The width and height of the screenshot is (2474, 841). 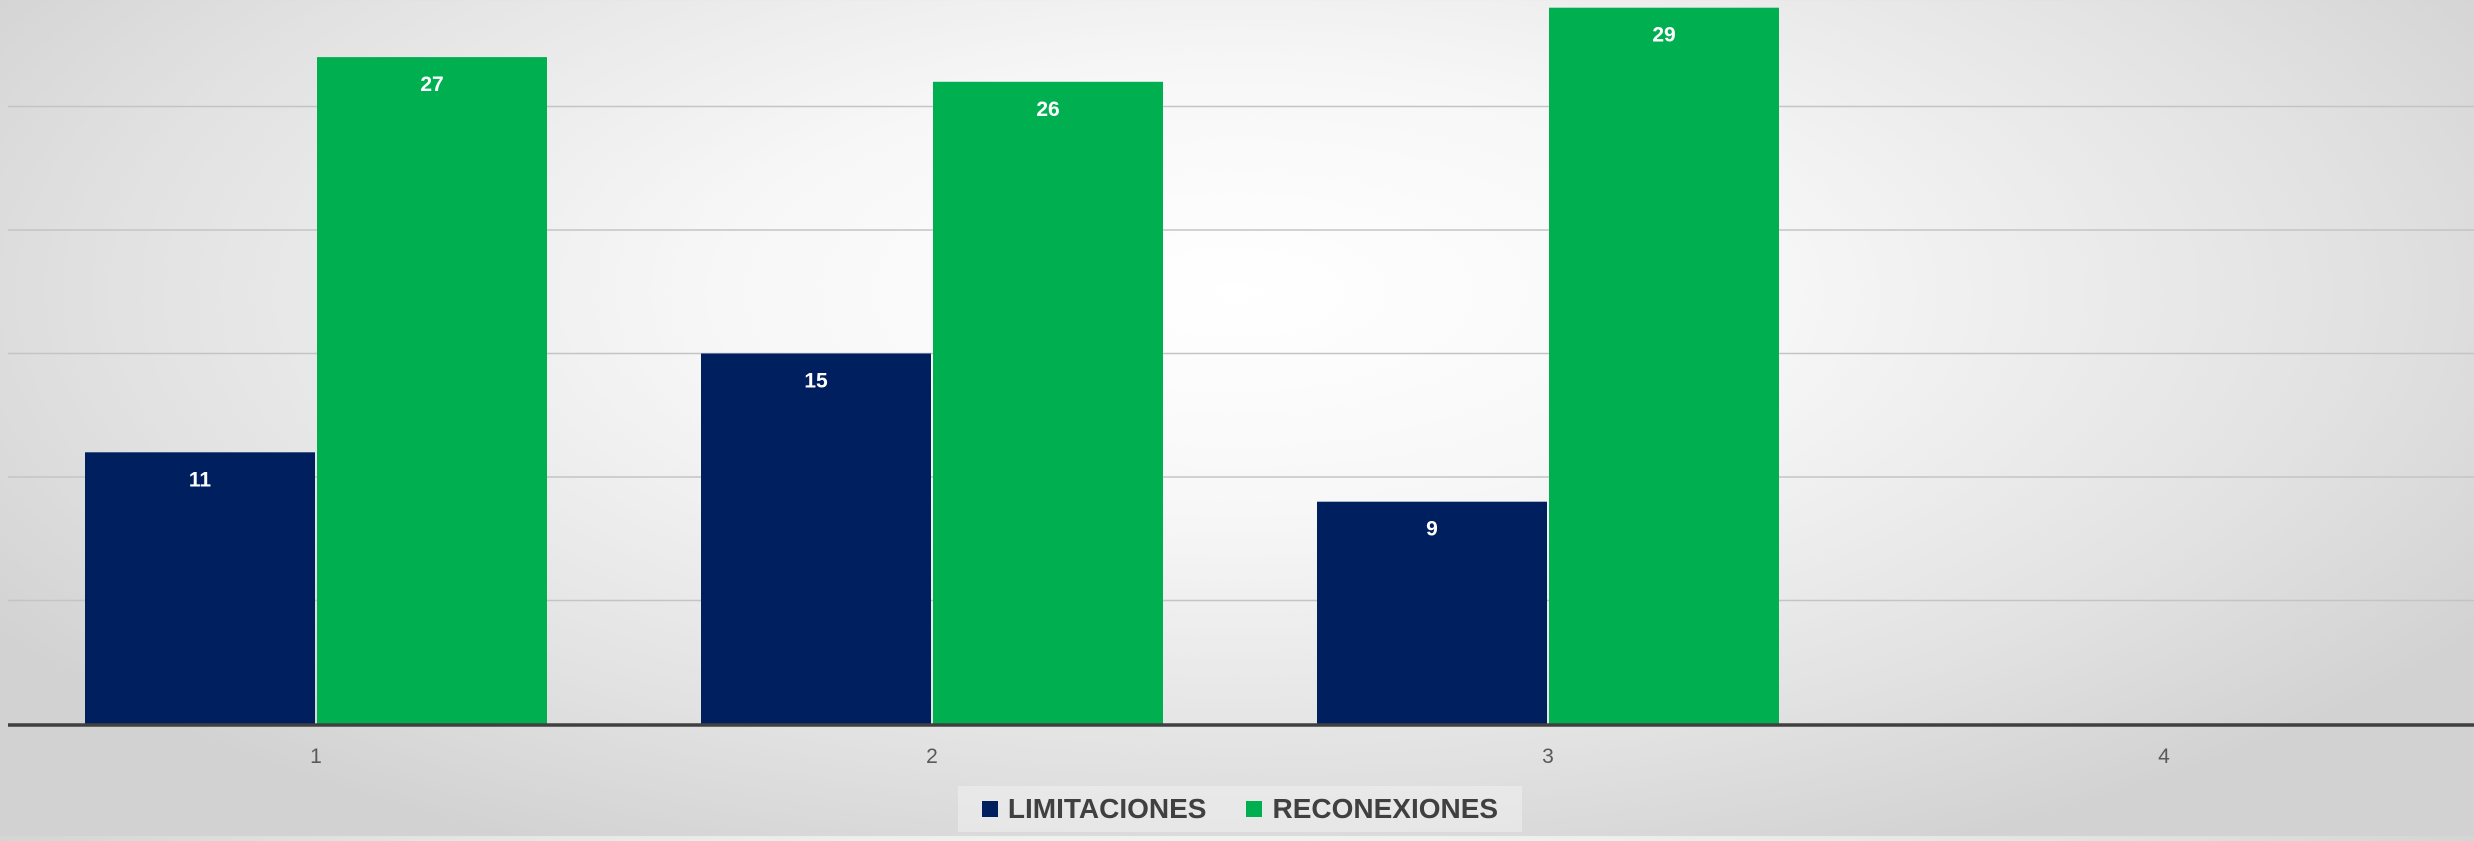 What do you see at coordinates (2164, 756) in the screenshot?
I see `x-tick-label: 4` at bounding box center [2164, 756].